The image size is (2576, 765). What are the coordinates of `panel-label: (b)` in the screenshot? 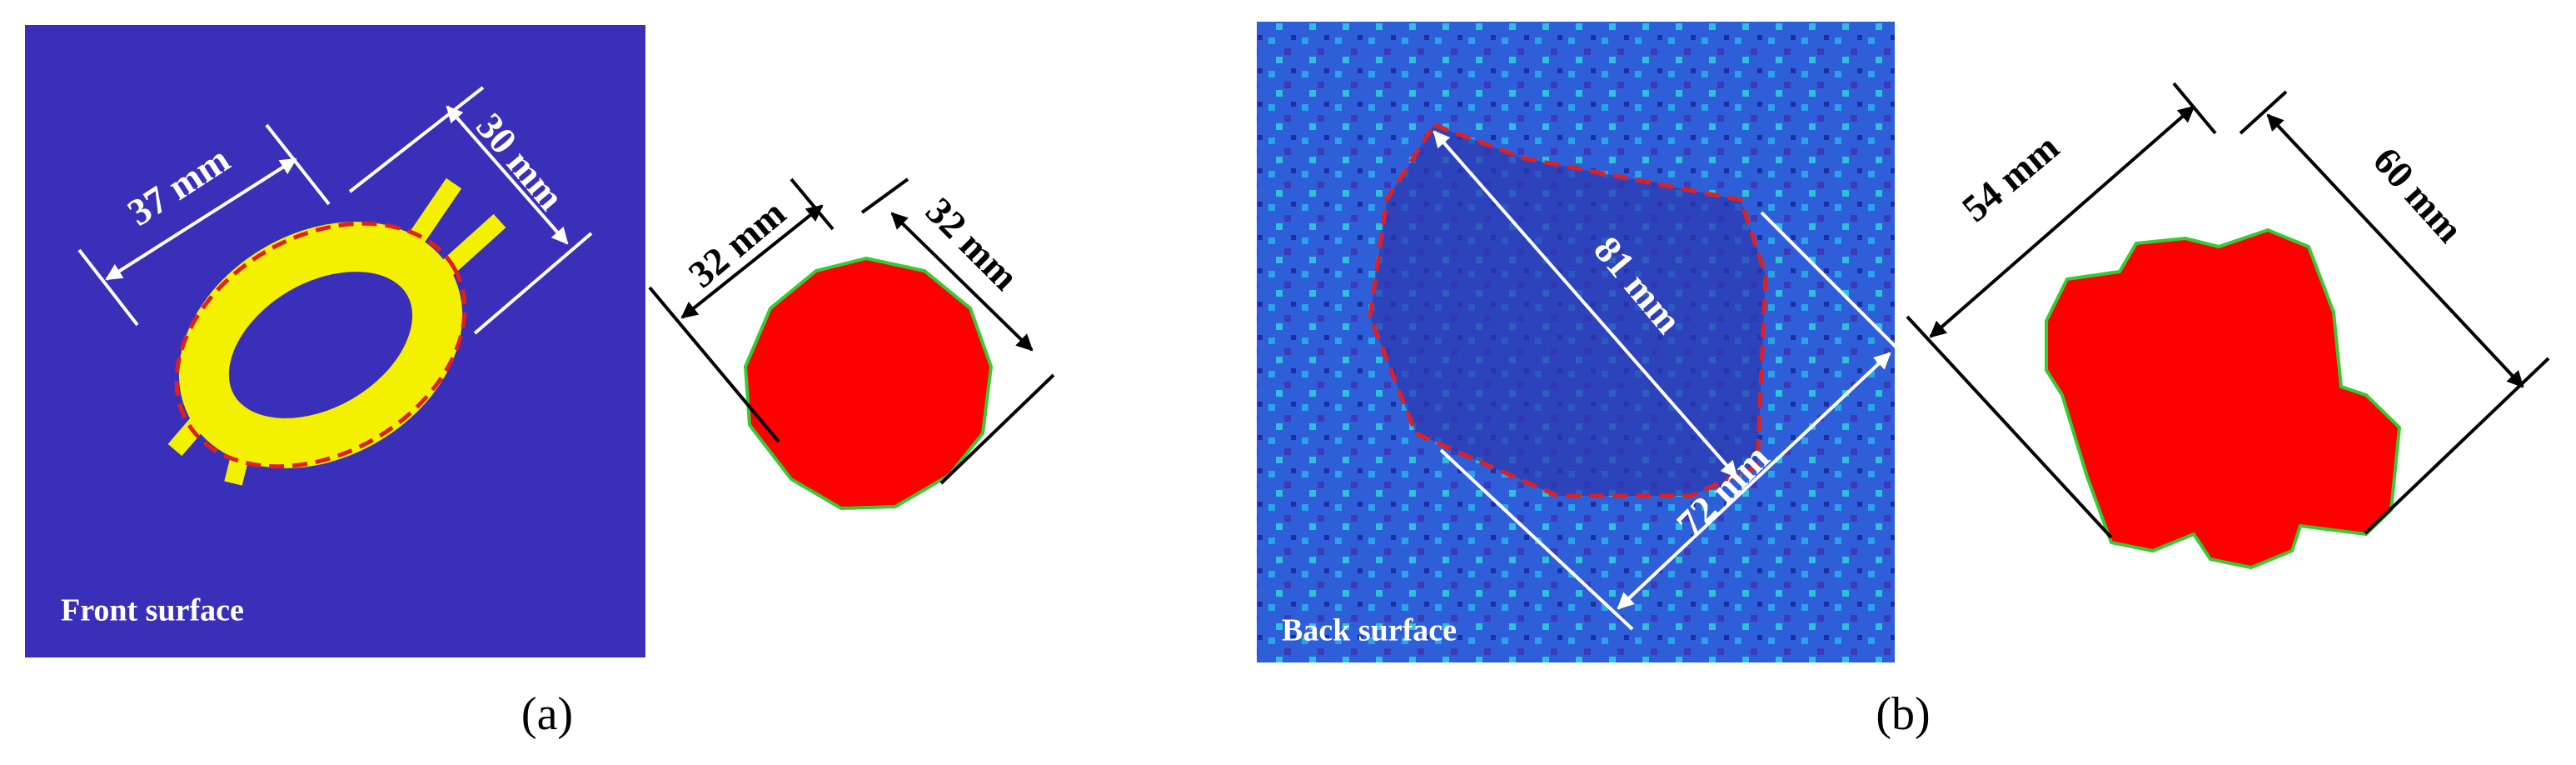 It's located at (1903, 714).